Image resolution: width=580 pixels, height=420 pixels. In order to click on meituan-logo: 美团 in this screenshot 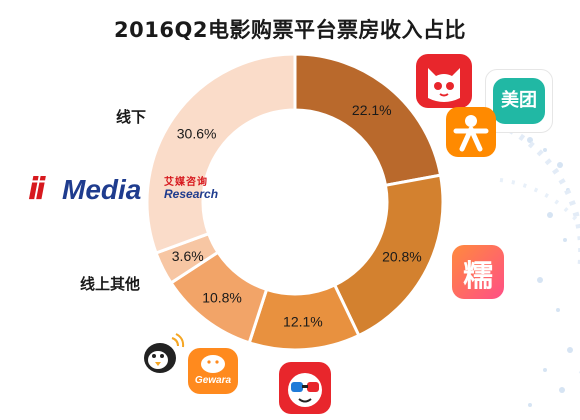, I will do `click(519, 101)`.